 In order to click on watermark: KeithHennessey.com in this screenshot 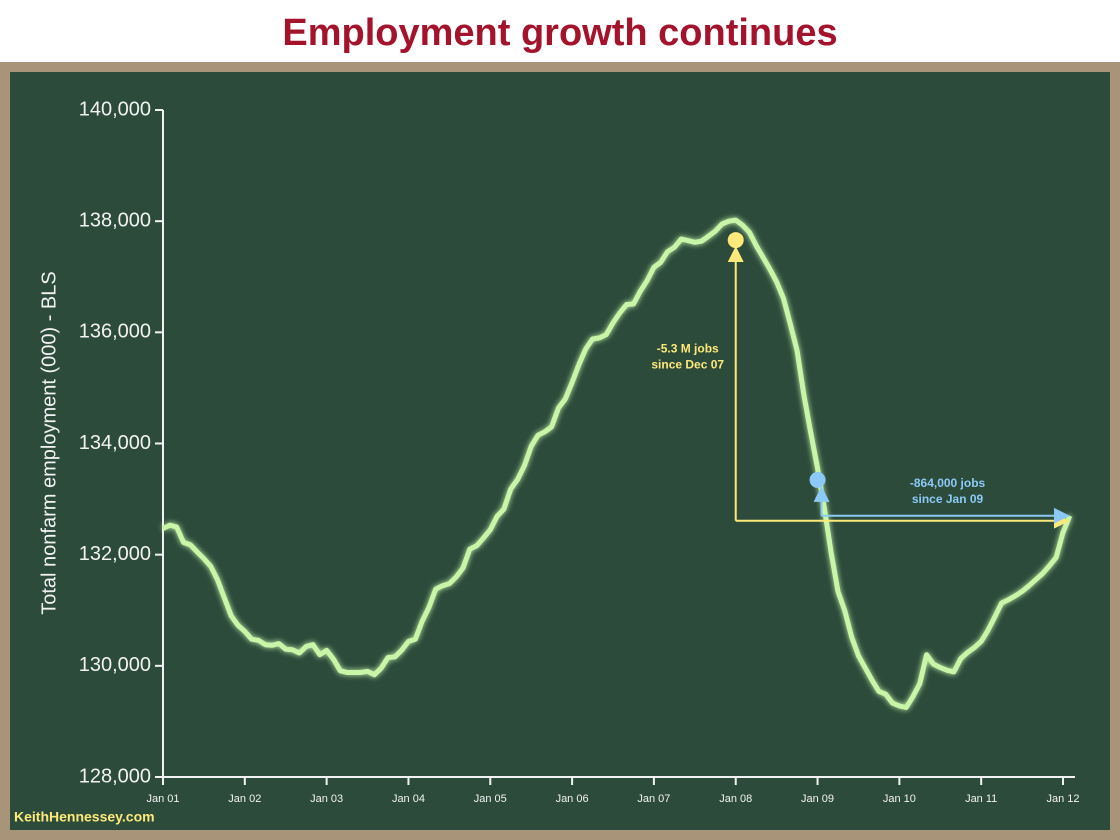, I will do `click(84, 817)`.